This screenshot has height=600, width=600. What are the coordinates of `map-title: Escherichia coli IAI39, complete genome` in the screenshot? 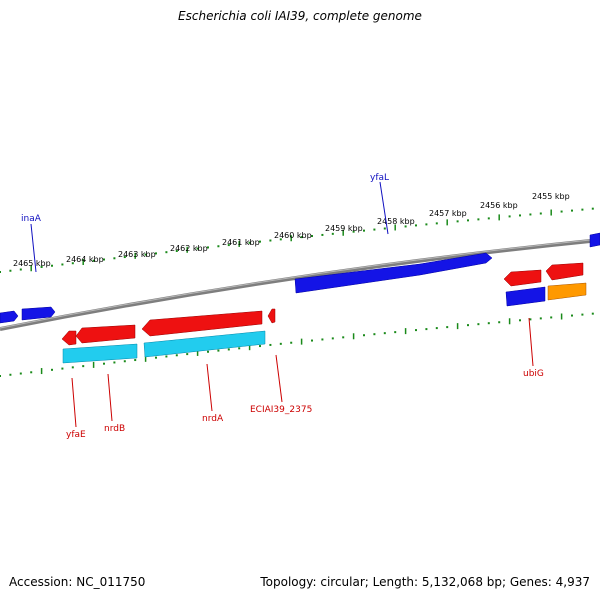 It's located at (300, 16).